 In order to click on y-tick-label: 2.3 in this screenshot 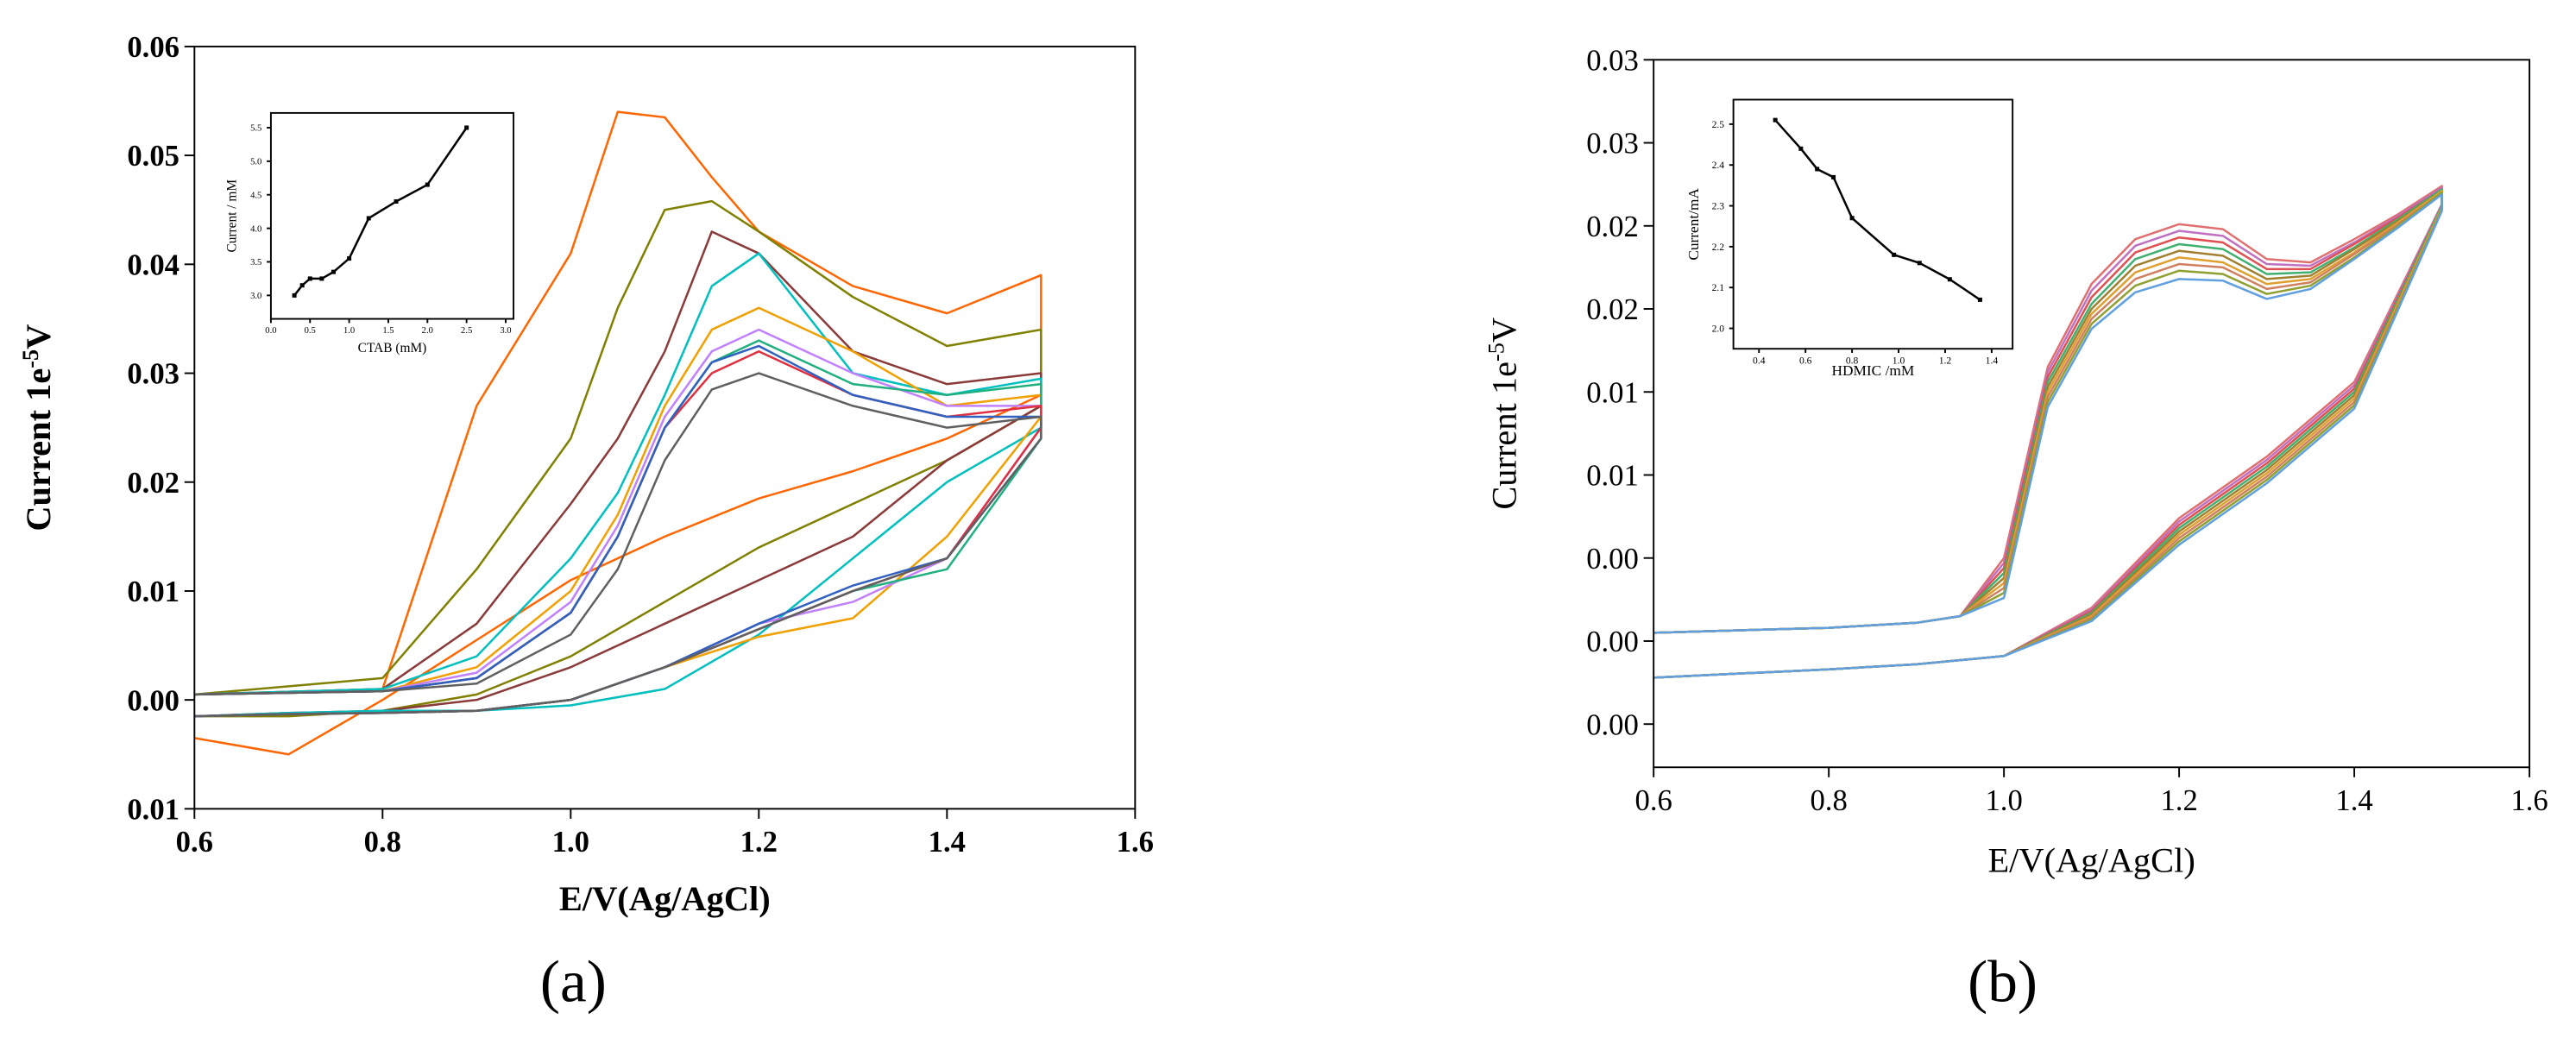, I will do `click(1718, 207)`.